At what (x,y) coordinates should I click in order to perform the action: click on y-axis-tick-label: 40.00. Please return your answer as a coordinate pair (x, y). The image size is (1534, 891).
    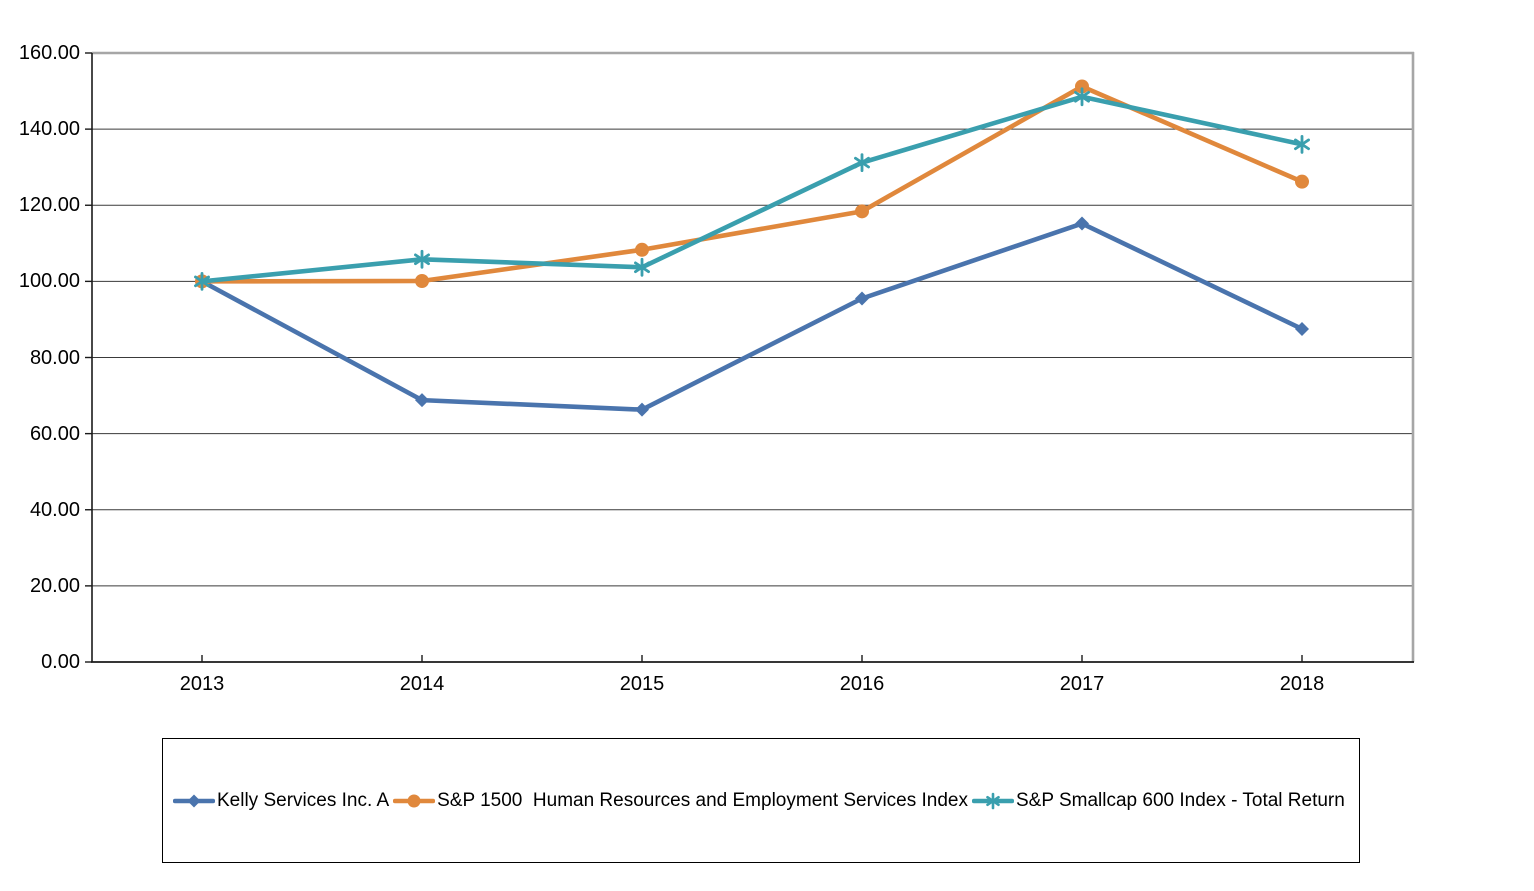
    Looking at the image, I should click on (54, 509).